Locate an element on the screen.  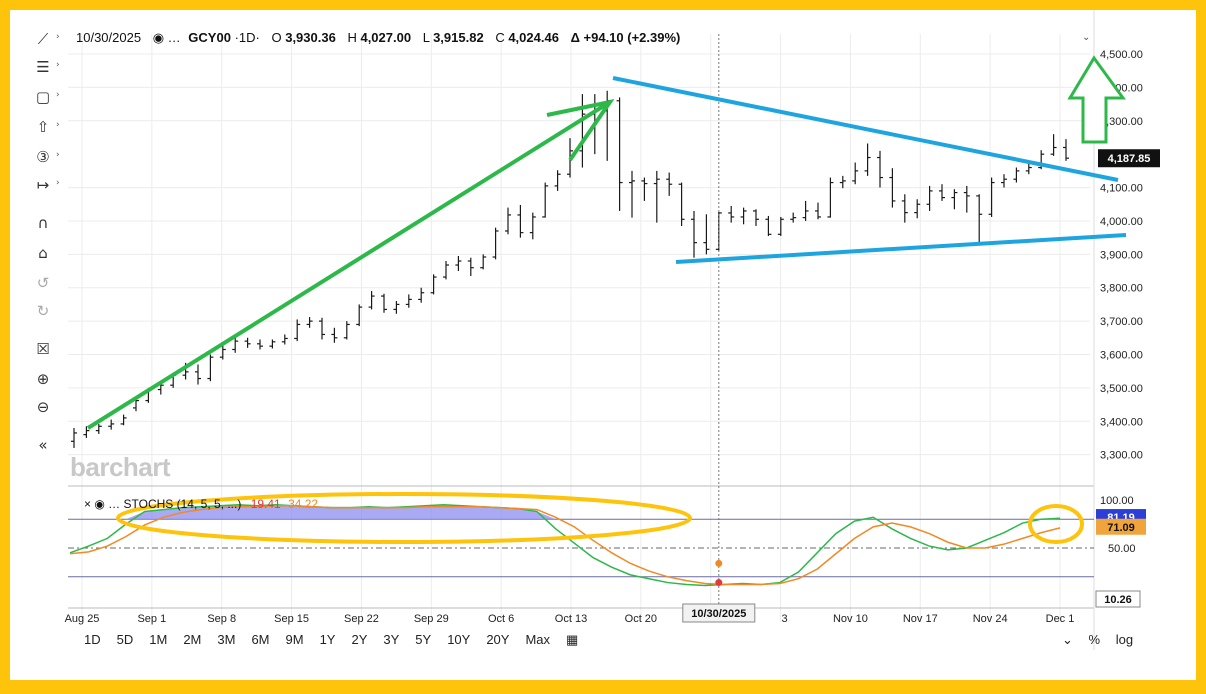
range-5d: 5D is located at coordinates (125, 639).